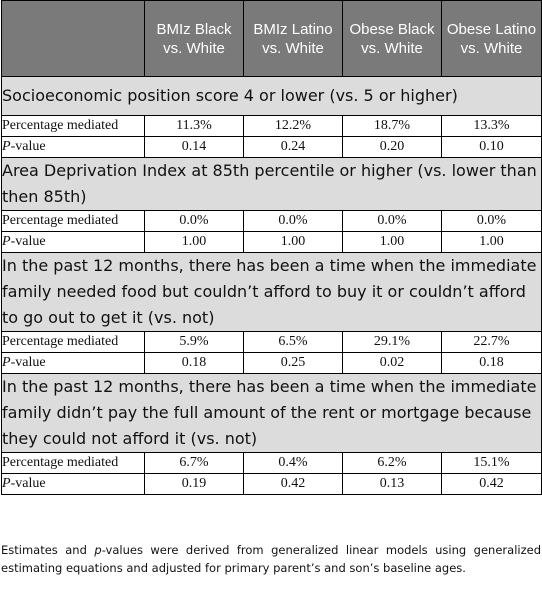 The image size is (542, 602). I want to click on cell-value: 29.1%, so click(392, 342).